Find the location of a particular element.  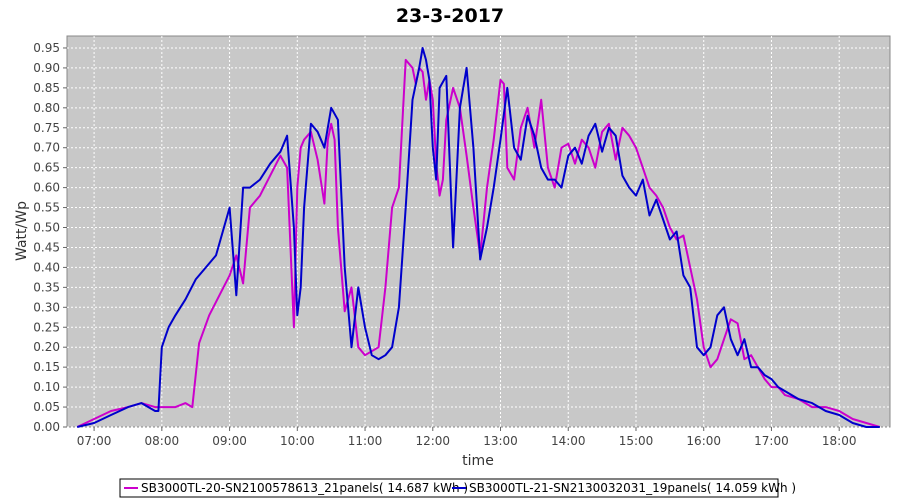

y-tick-label: 0.15 is located at coordinates (46, 367).